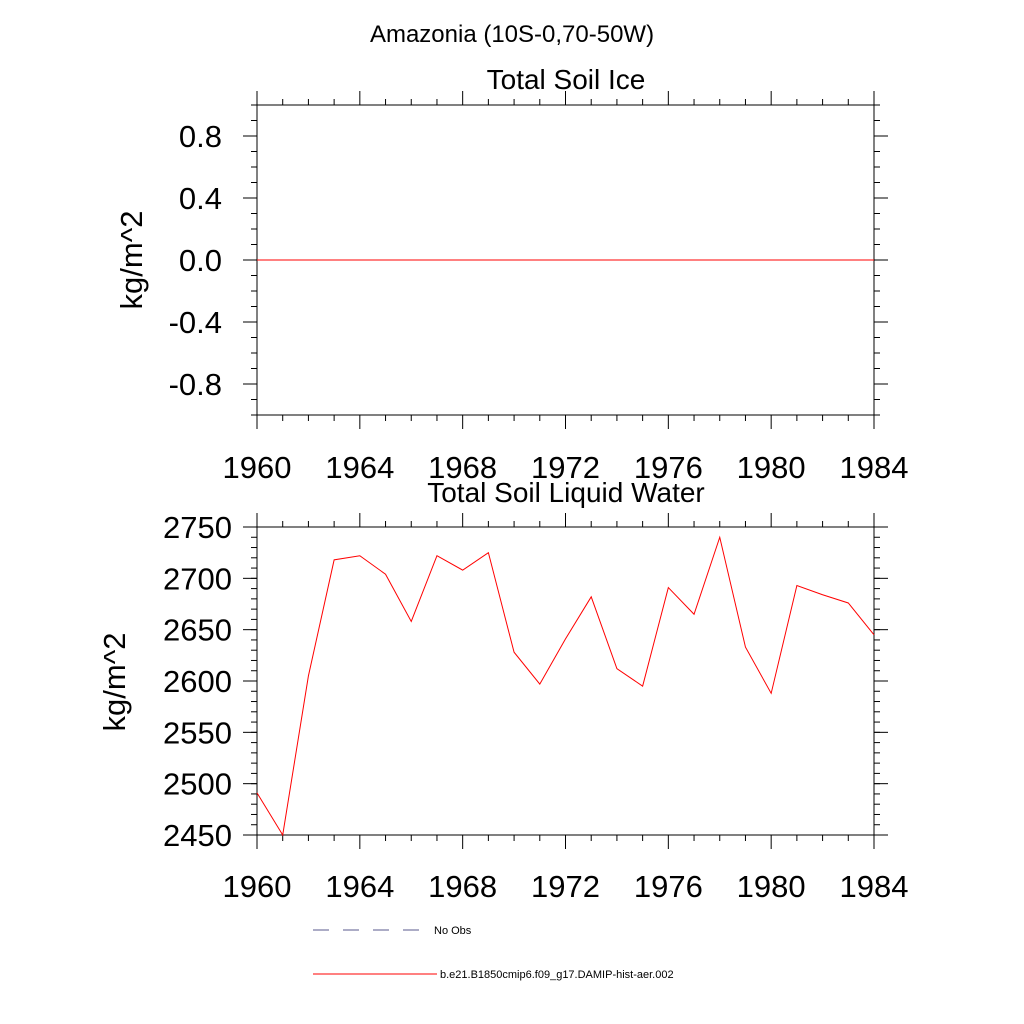 This screenshot has width=1024, height=1024. I want to click on y-tick-label: -0.8, so click(195, 384).